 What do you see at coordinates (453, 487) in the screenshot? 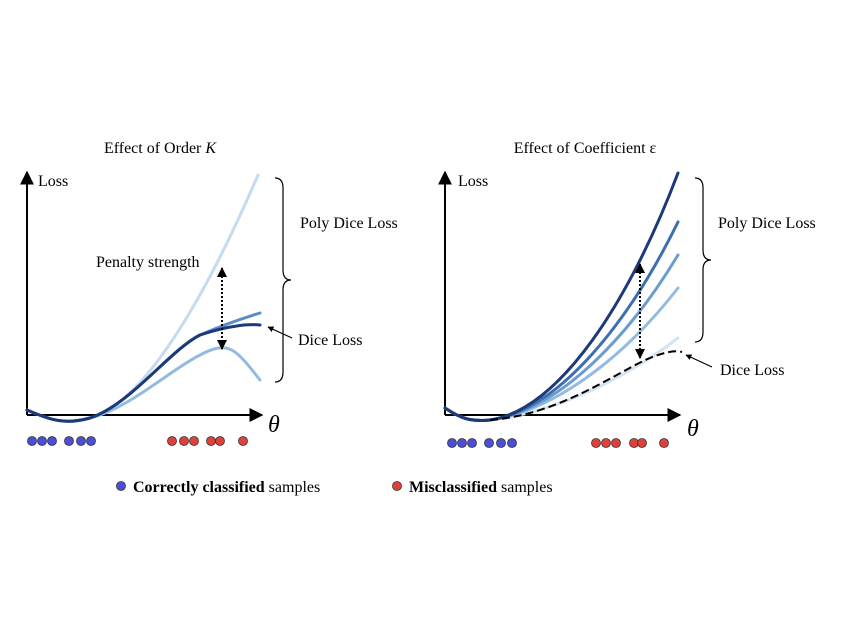
I see `legend-bold: Misclassified` at bounding box center [453, 487].